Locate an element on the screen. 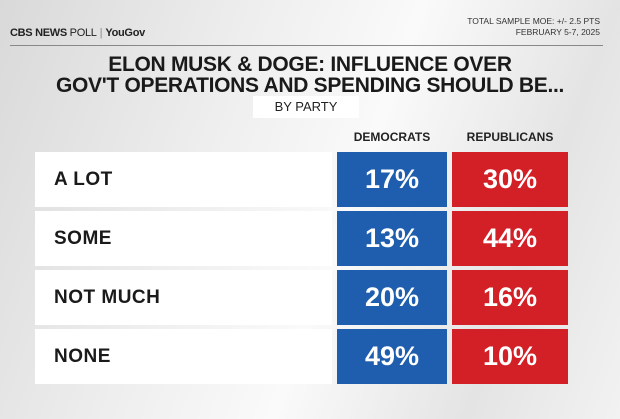  republicans-value: 44% is located at coordinates (510, 238).